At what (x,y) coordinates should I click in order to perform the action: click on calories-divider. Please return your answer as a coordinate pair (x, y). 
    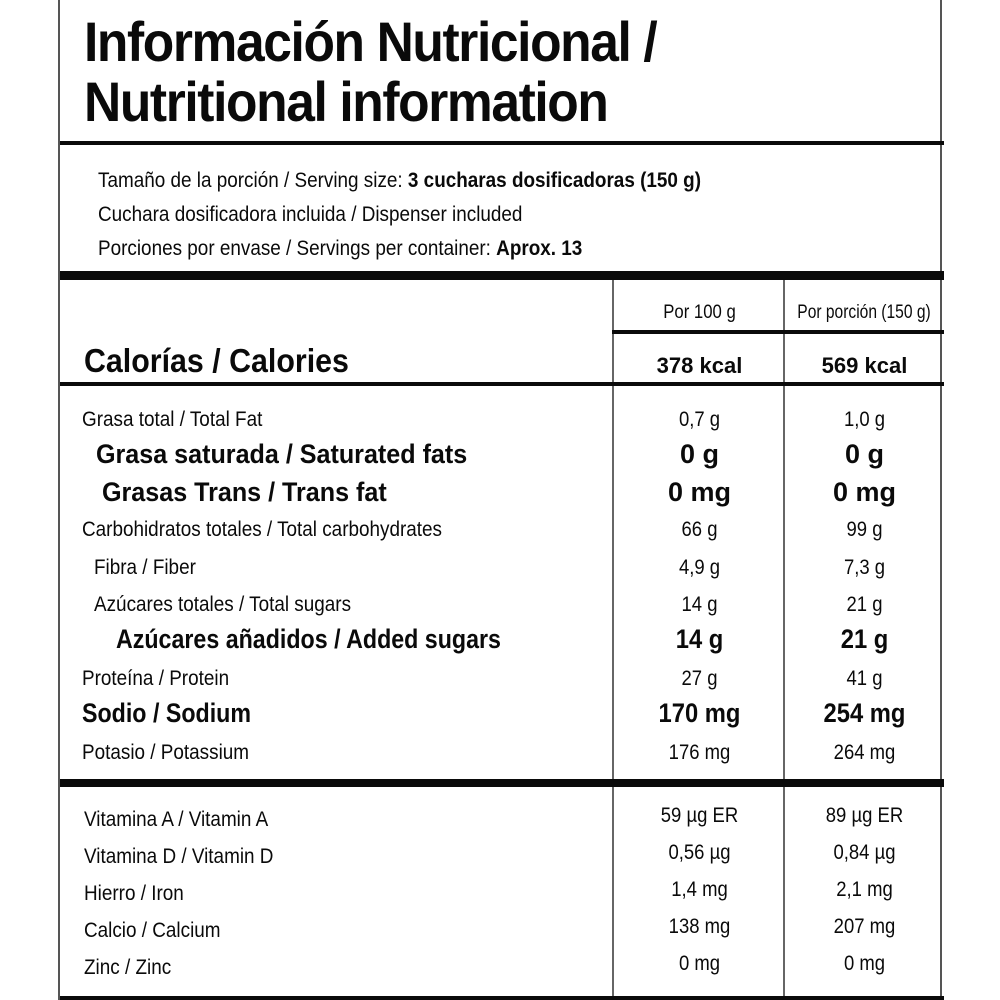
    Looking at the image, I should click on (502, 384).